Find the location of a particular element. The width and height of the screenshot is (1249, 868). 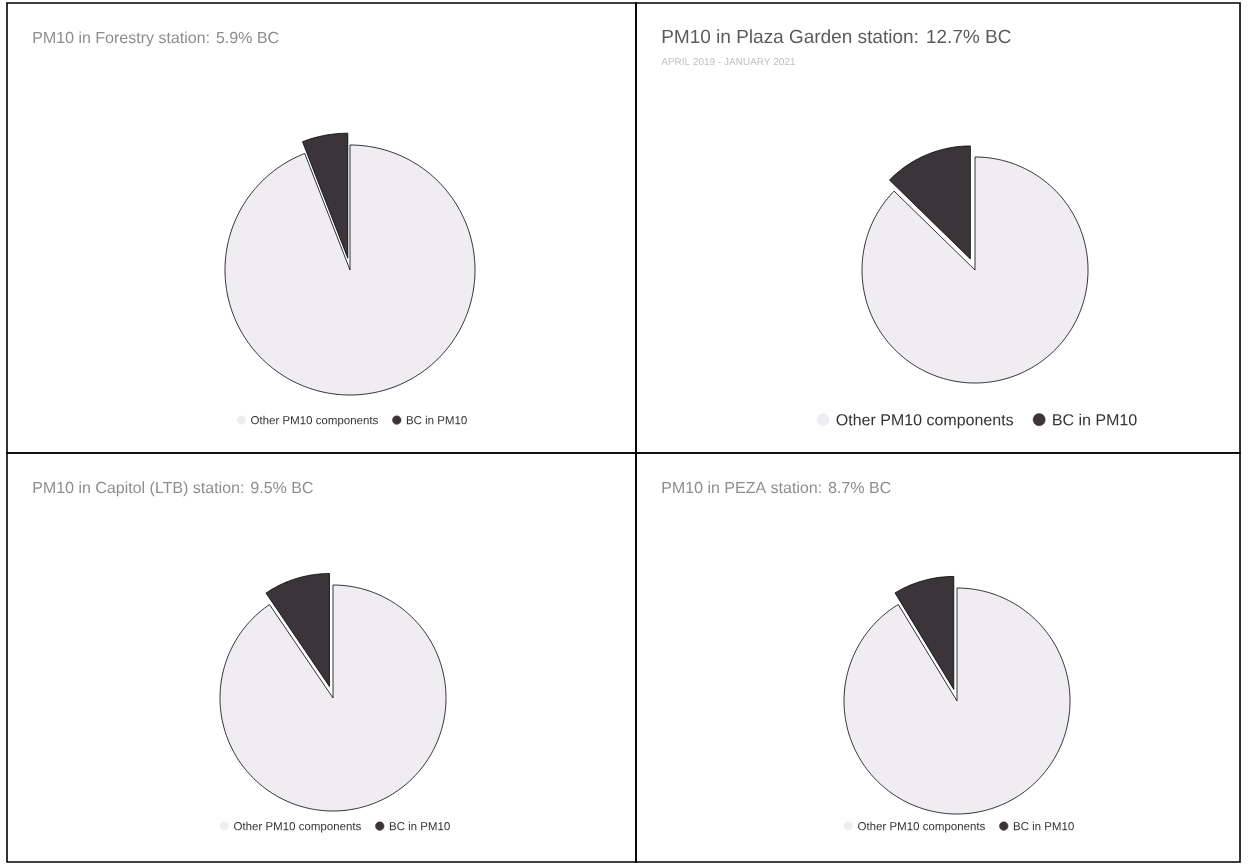

chart-title: PM10 in Forestry station: 5.9% BC is located at coordinates (156, 39).